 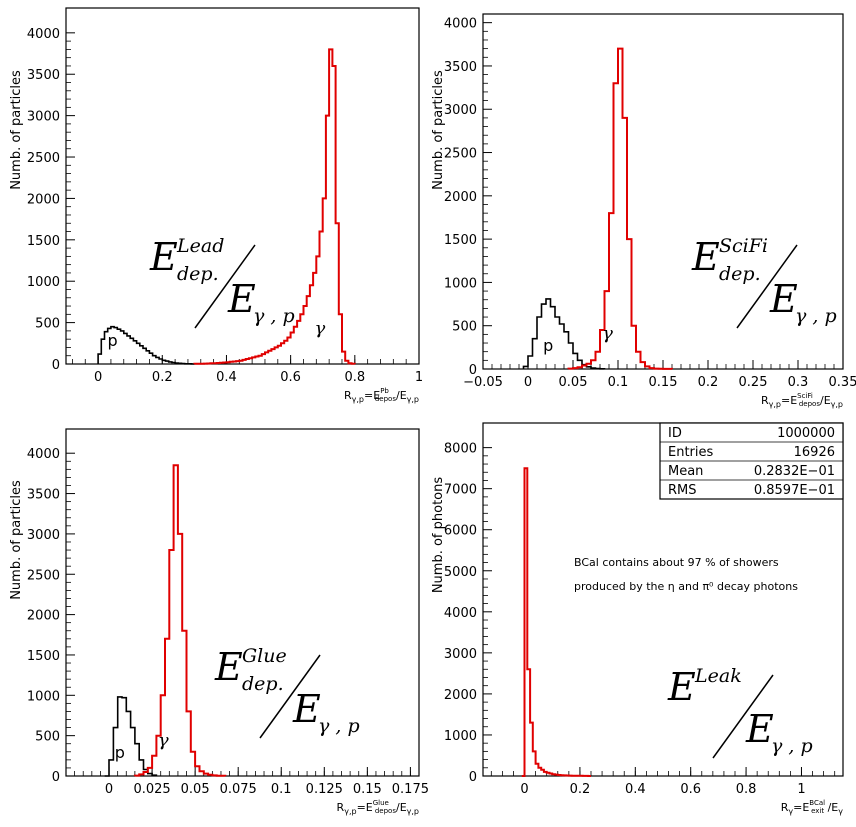 What do you see at coordinates (264, 656) in the screenshot?
I see `formula-superscript: Glue` at bounding box center [264, 656].